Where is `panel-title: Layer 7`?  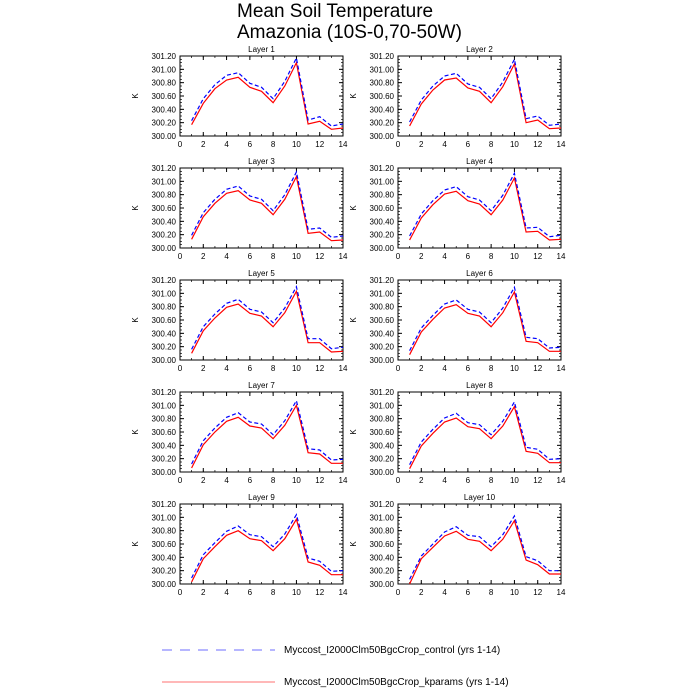
panel-title: Layer 7 is located at coordinates (261, 385).